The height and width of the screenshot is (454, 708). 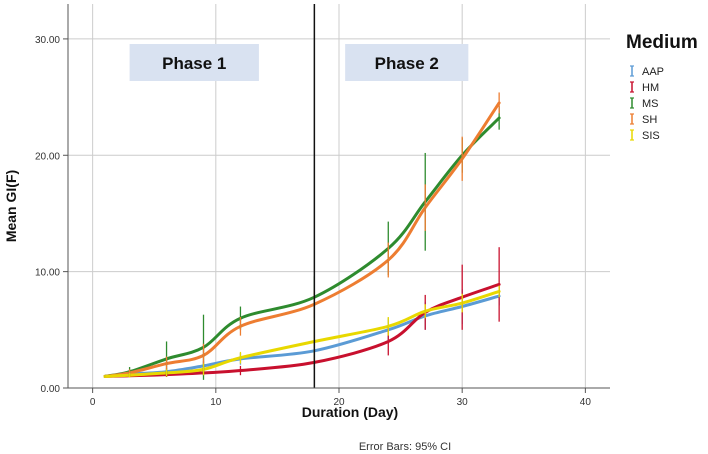 What do you see at coordinates (47, 40) in the screenshot?
I see `y-tick-label: 30.00` at bounding box center [47, 40].